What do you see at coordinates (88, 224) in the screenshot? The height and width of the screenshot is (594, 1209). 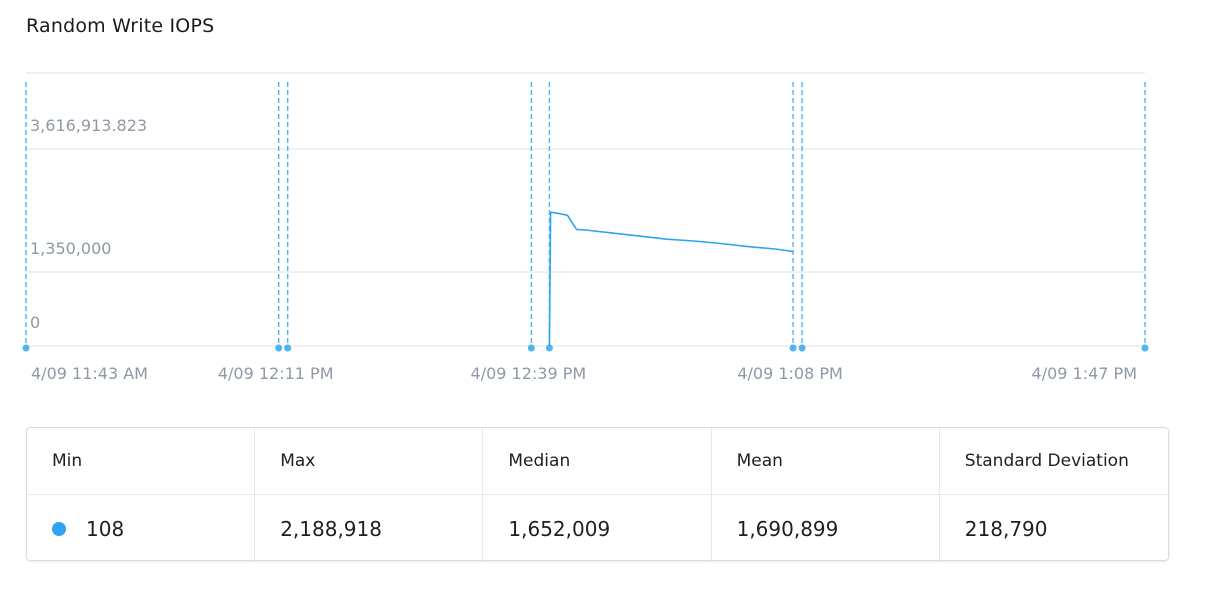 I see `y-axis-ticks: 3,616,913.823 1,350,000 0` at bounding box center [88, 224].